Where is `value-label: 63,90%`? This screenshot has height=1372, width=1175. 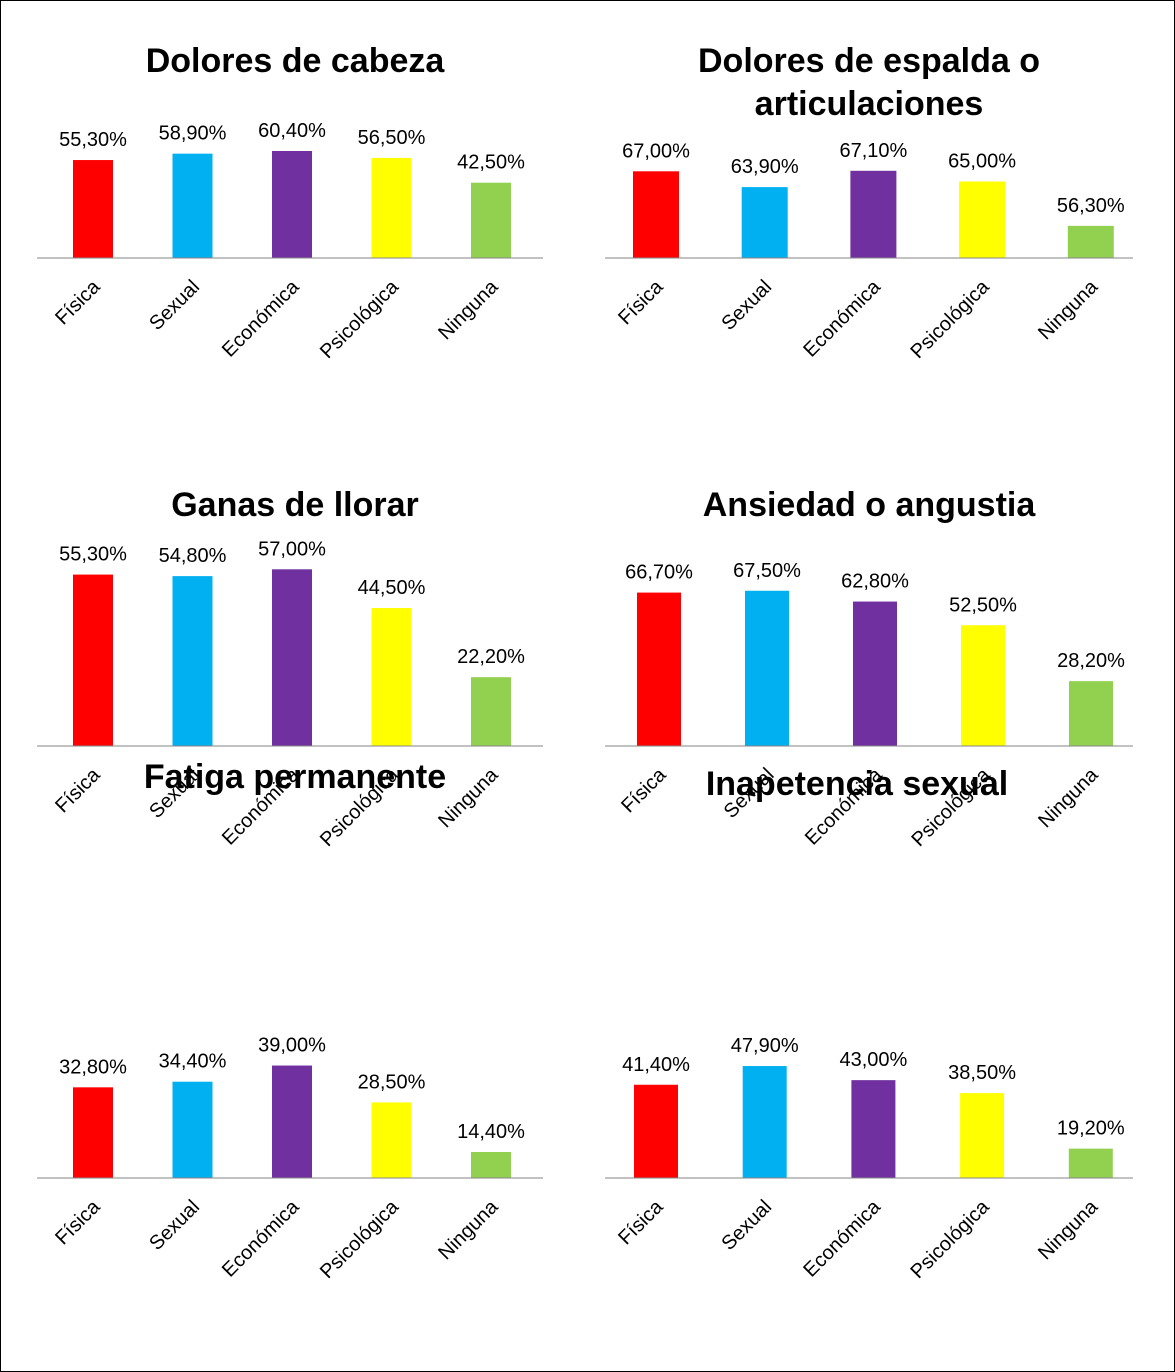
value-label: 63,90% is located at coordinates (765, 167).